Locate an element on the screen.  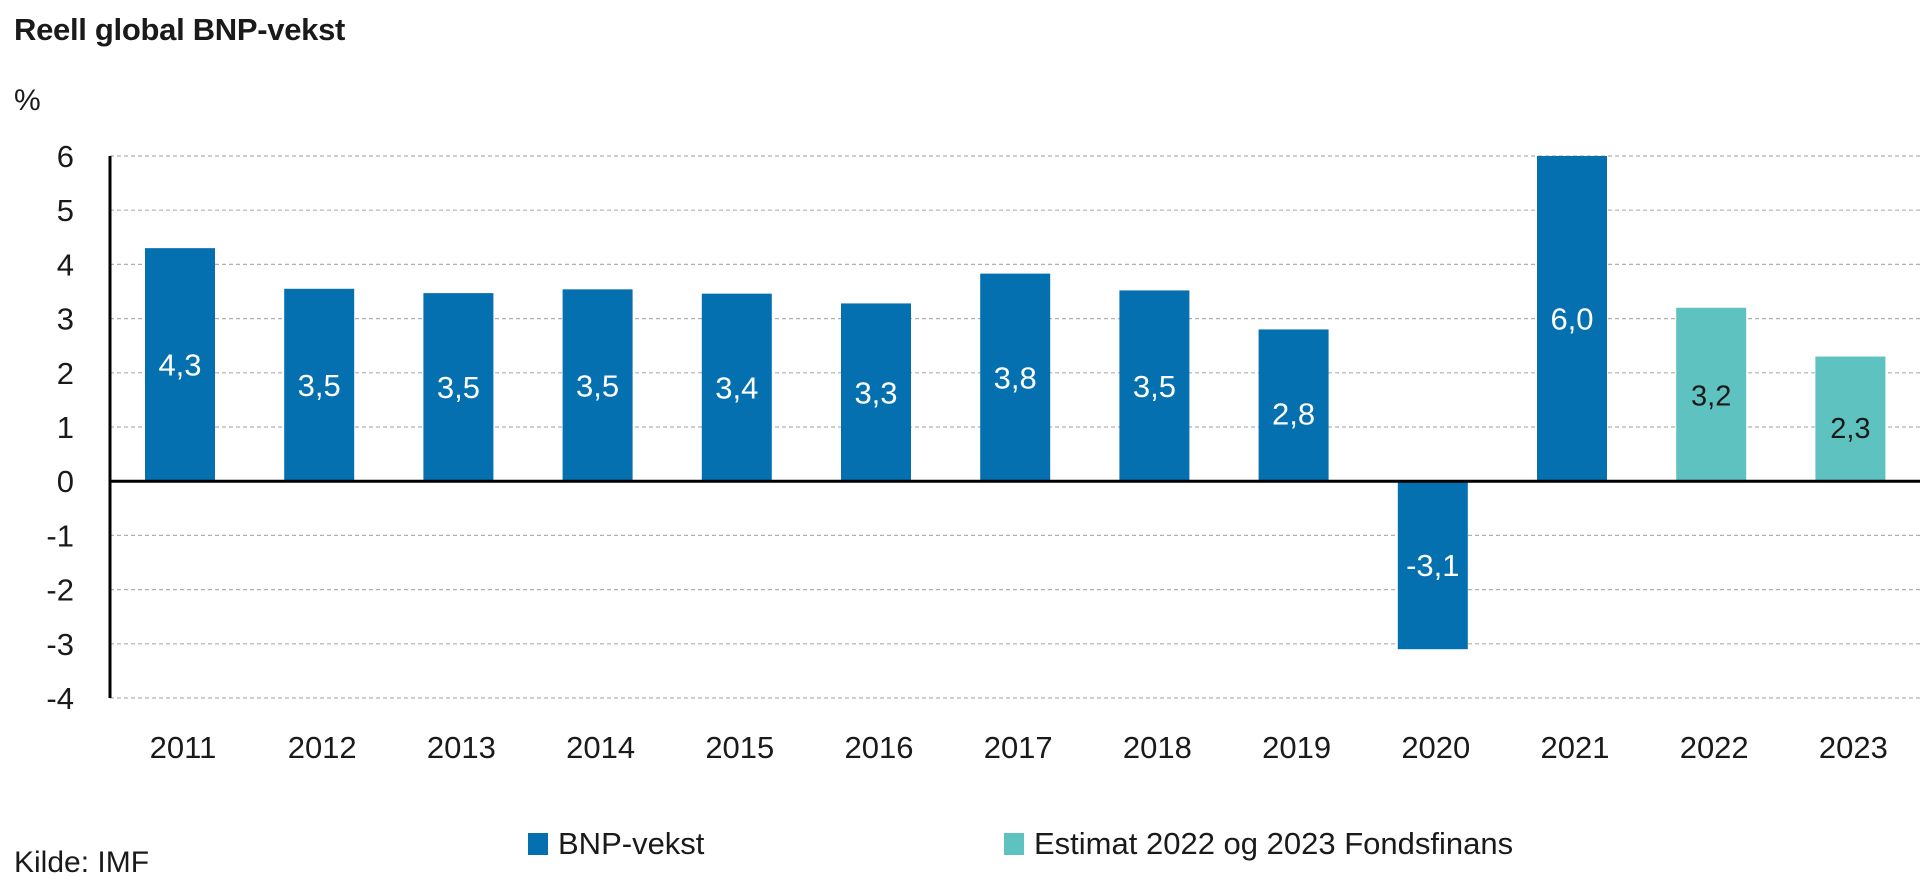
x-tick-label: 2017 is located at coordinates (1018, 747).